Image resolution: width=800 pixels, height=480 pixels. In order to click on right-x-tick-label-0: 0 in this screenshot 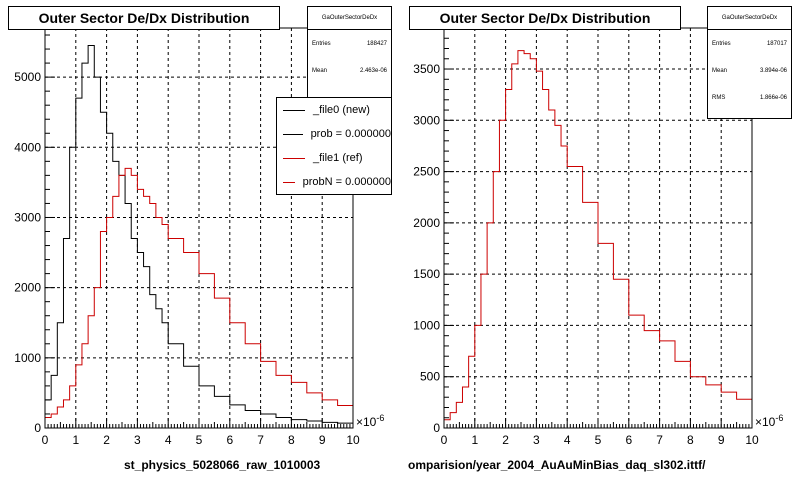, I will do `click(444, 440)`.